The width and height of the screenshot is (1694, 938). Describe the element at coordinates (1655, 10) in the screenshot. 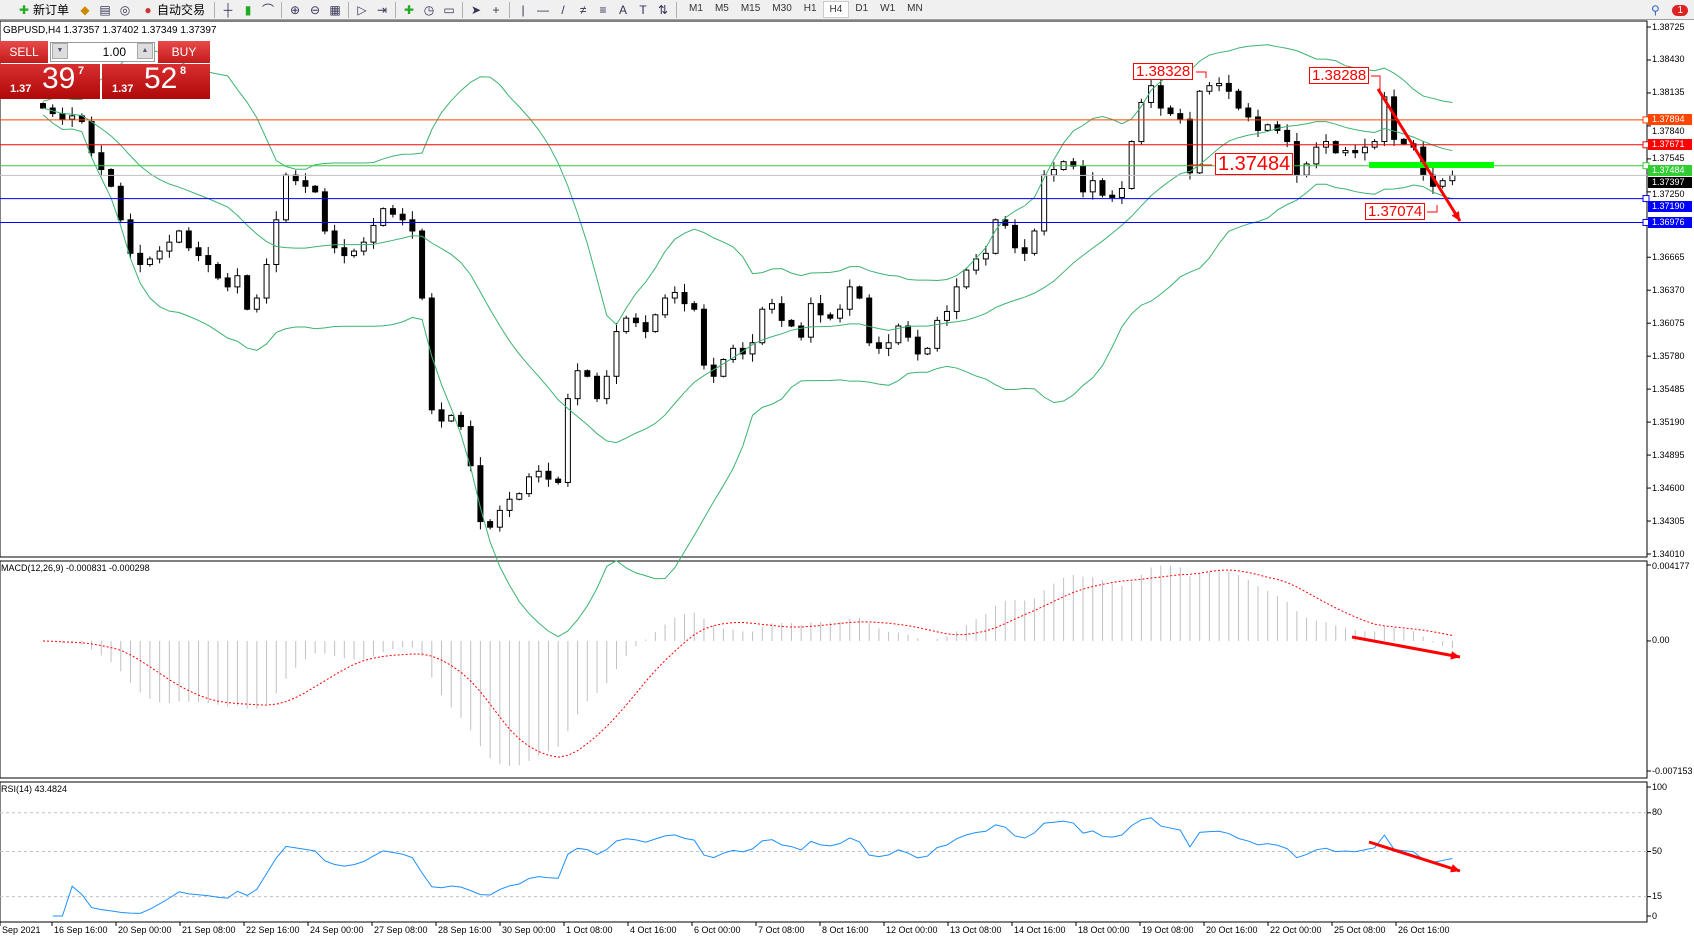

I see `search-icon: ⚲` at that location.